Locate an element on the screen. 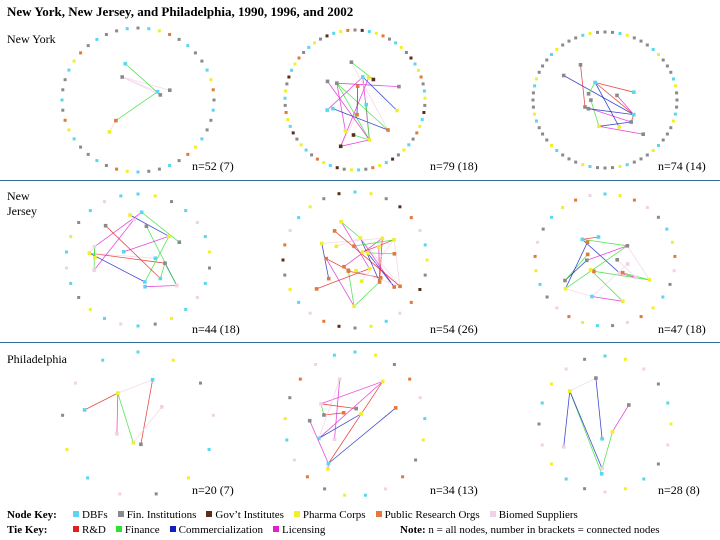 The image size is (720, 540). region-label-new-york: New York is located at coordinates (31, 39).